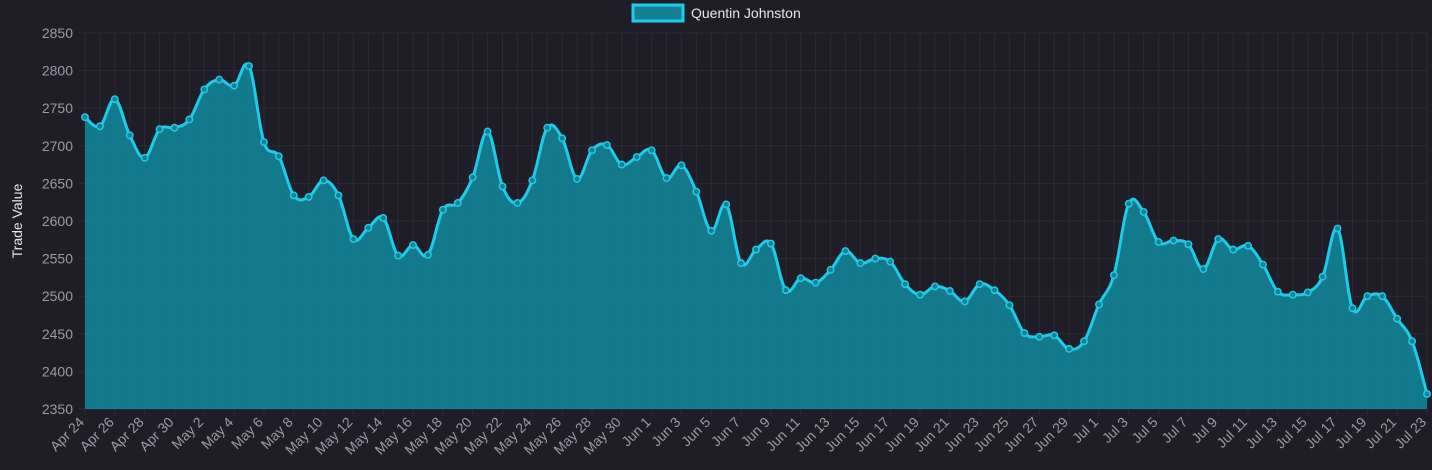 The image size is (1432, 470). What do you see at coordinates (658, 13) in the screenshot?
I see `legend-swatch` at bounding box center [658, 13].